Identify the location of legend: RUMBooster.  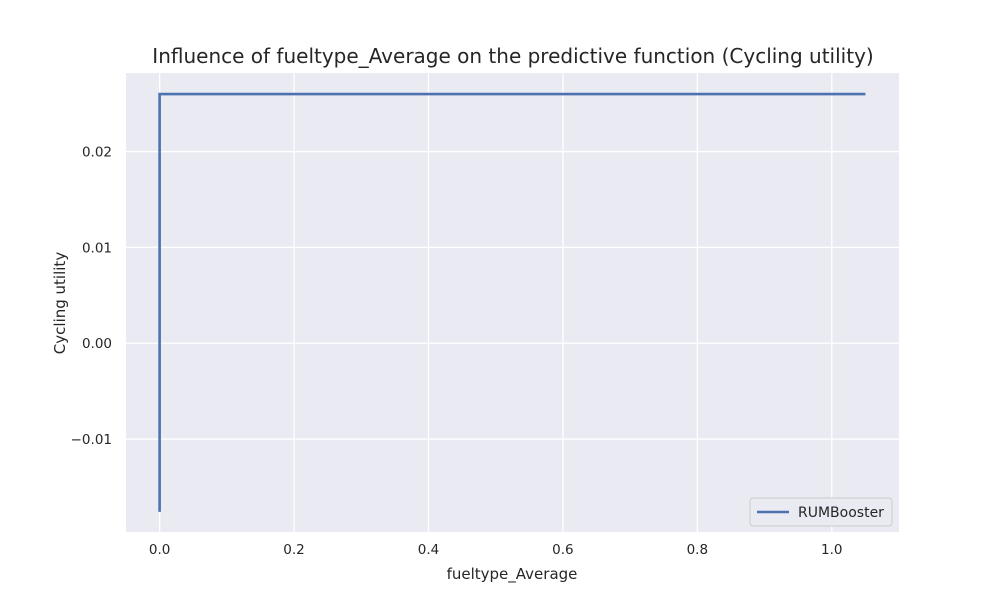
(821, 512).